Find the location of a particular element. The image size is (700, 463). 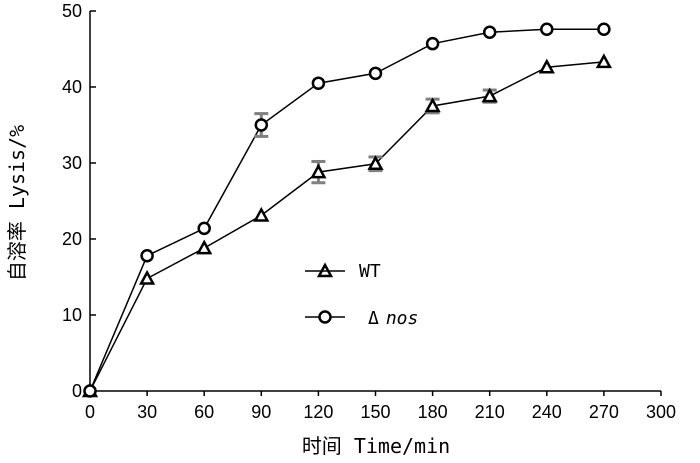

x-tick-label: 0 is located at coordinates (90, 412).